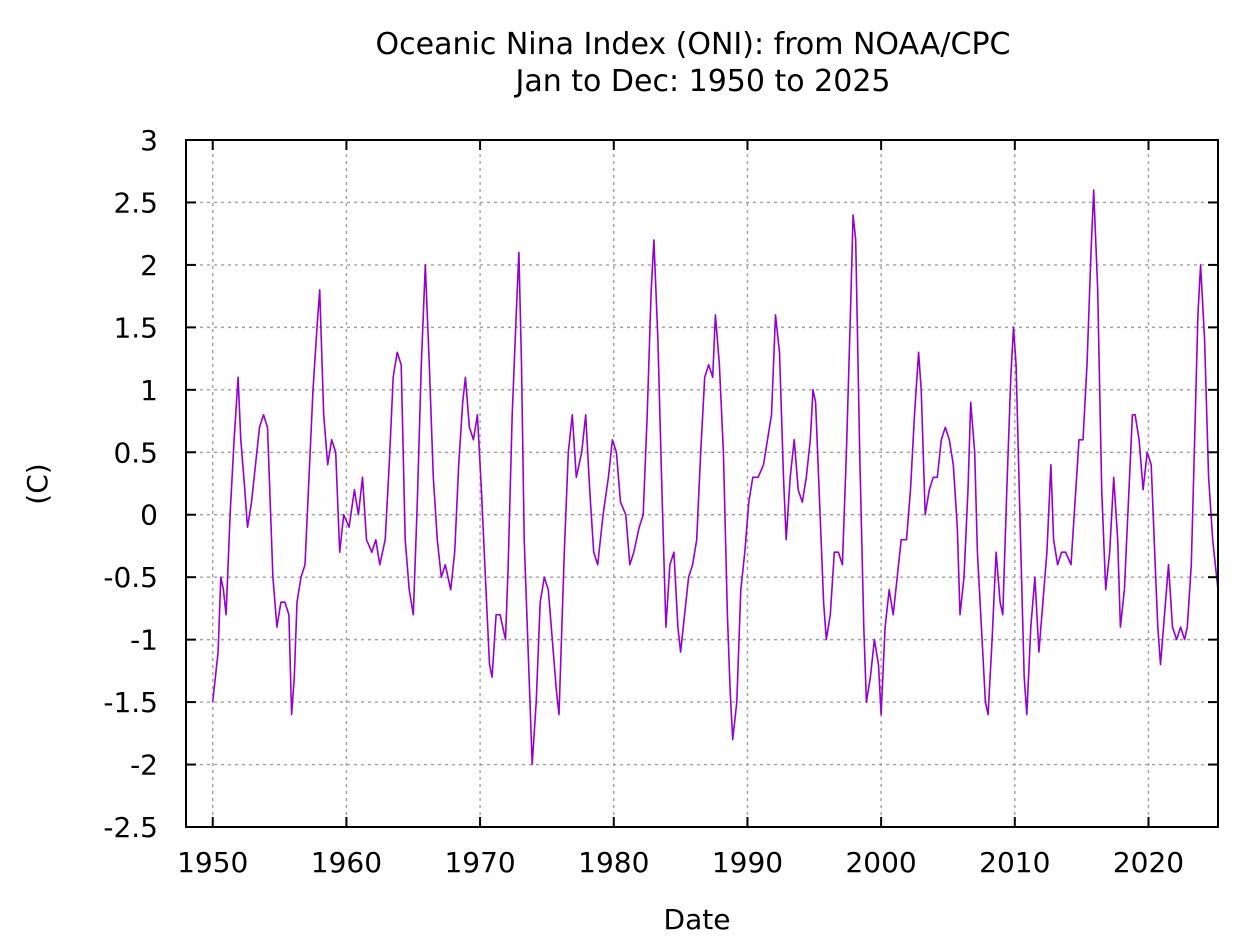 Image resolution: width=1244 pixels, height=952 pixels. I want to click on chart-title: Oceanic Nina Index (ONI): from NOAA/CPC, so click(693, 44).